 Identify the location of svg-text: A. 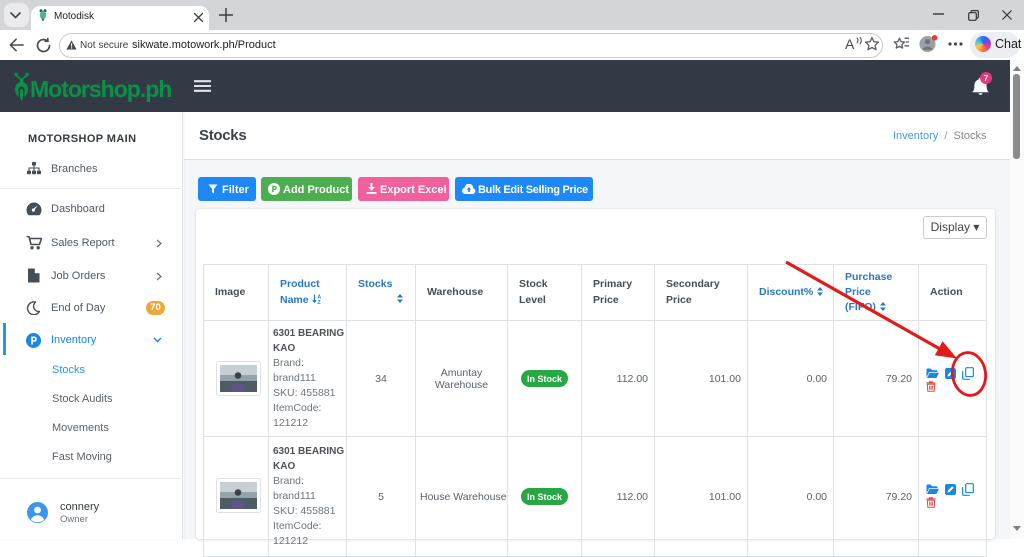
(319, 297).